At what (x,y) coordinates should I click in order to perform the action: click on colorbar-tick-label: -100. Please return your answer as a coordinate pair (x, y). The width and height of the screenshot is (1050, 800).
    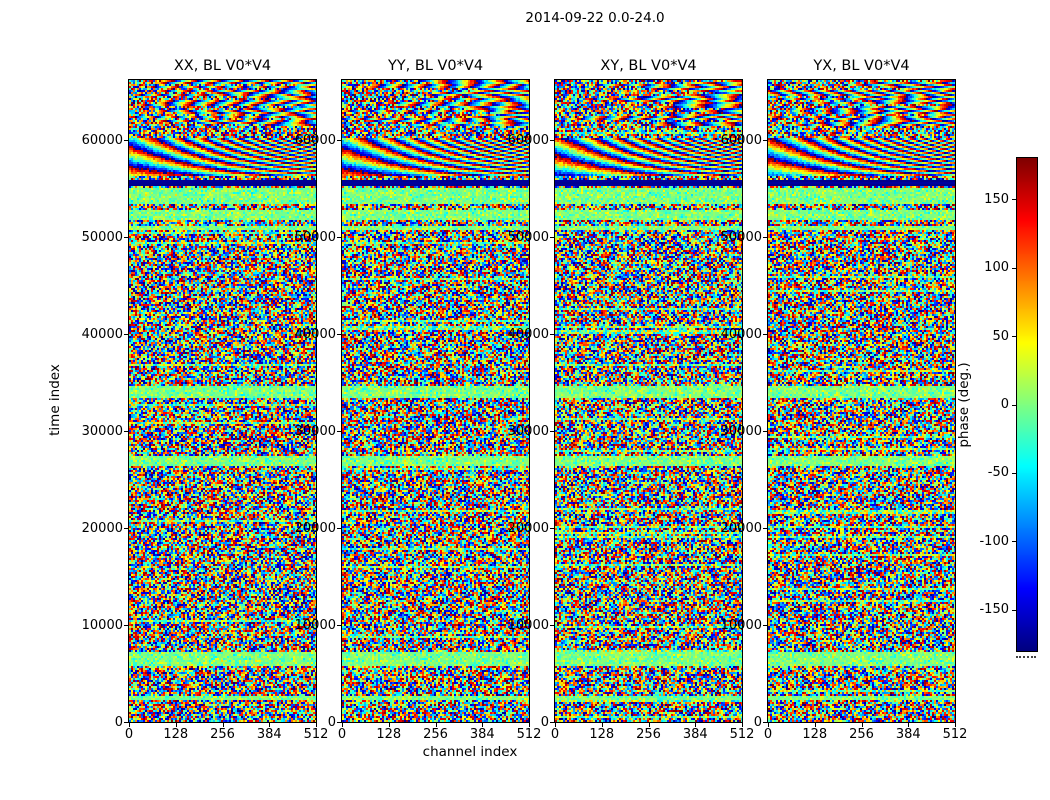
    Looking at the image, I should click on (994, 541).